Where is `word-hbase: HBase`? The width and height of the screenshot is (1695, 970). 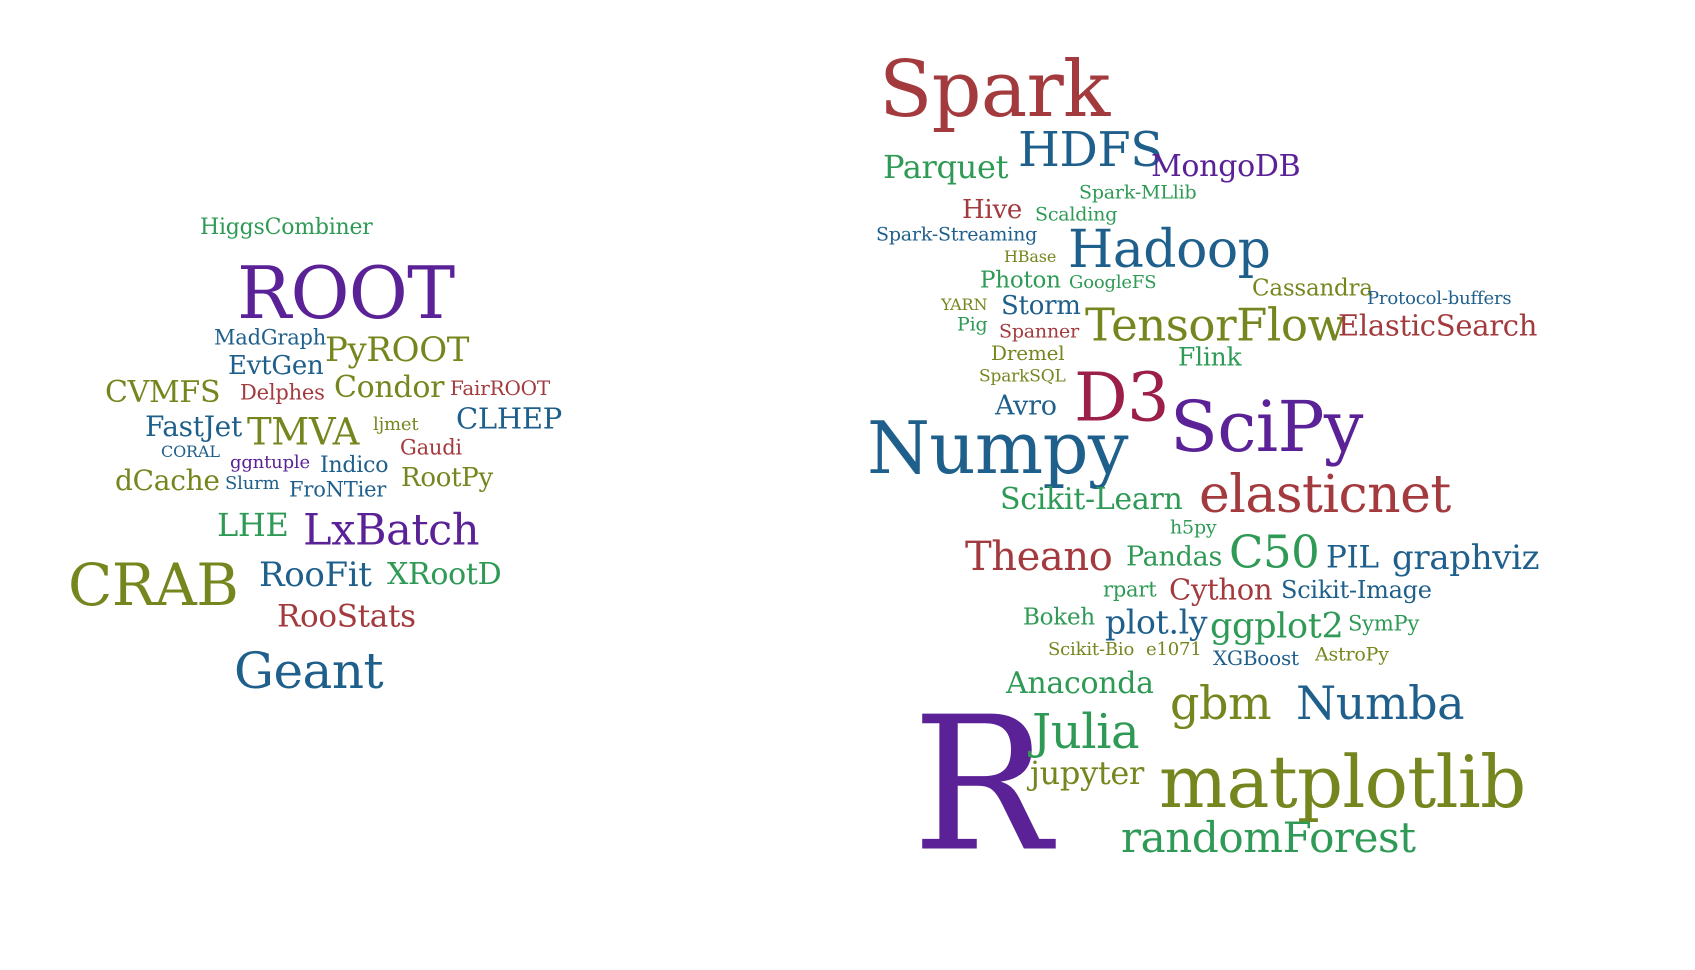 word-hbase: HBase is located at coordinates (1030, 256).